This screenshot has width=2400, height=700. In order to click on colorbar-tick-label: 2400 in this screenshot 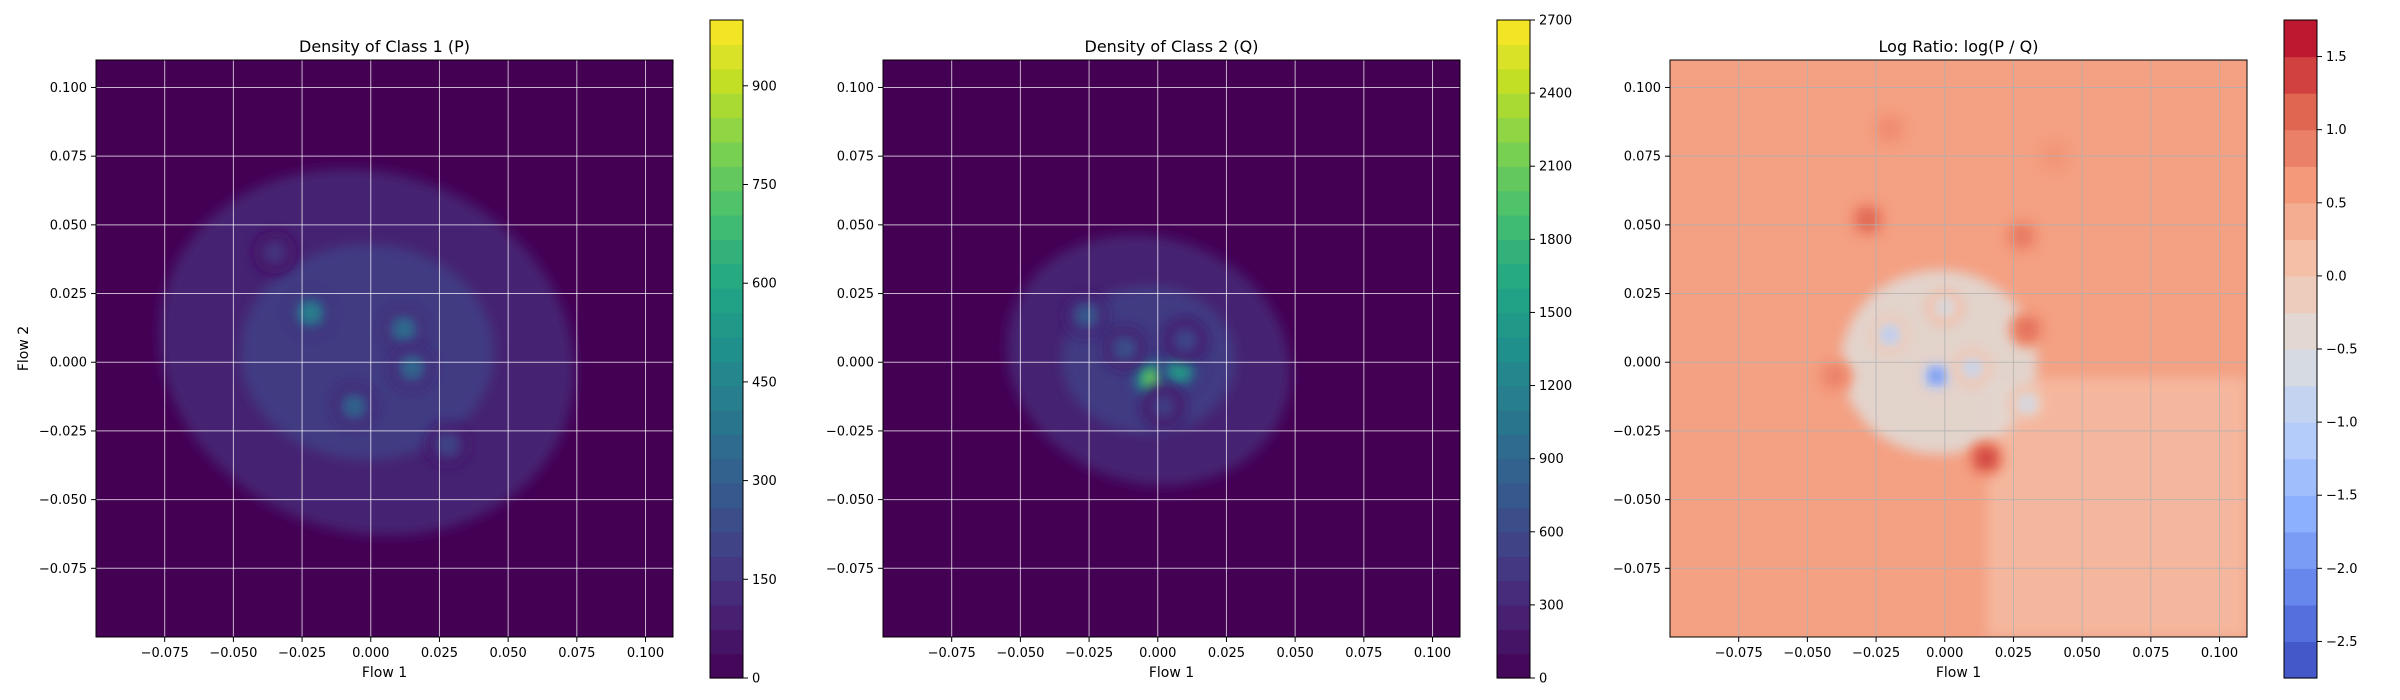, I will do `click(1555, 94)`.